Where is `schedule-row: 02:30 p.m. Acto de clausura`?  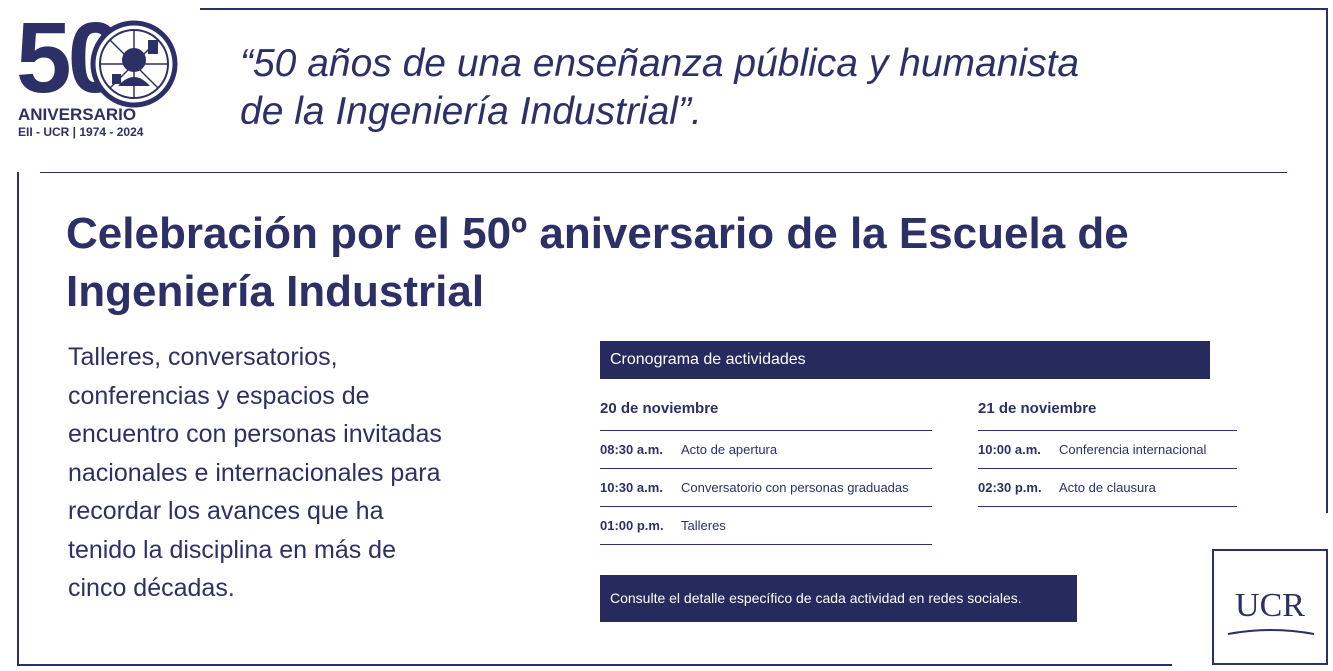 schedule-row: 02:30 p.m. Acto de clausura is located at coordinates (1107, 487).